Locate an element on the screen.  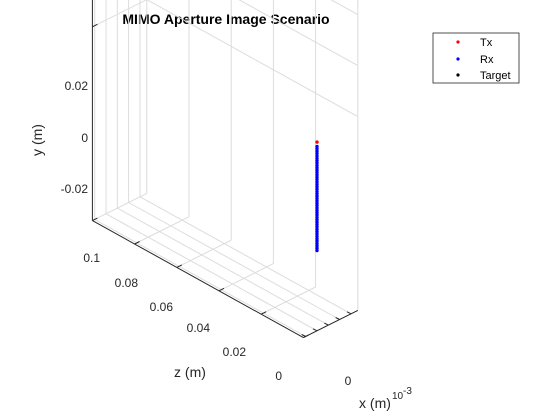
legend-box is located at coordinates (476, 58).